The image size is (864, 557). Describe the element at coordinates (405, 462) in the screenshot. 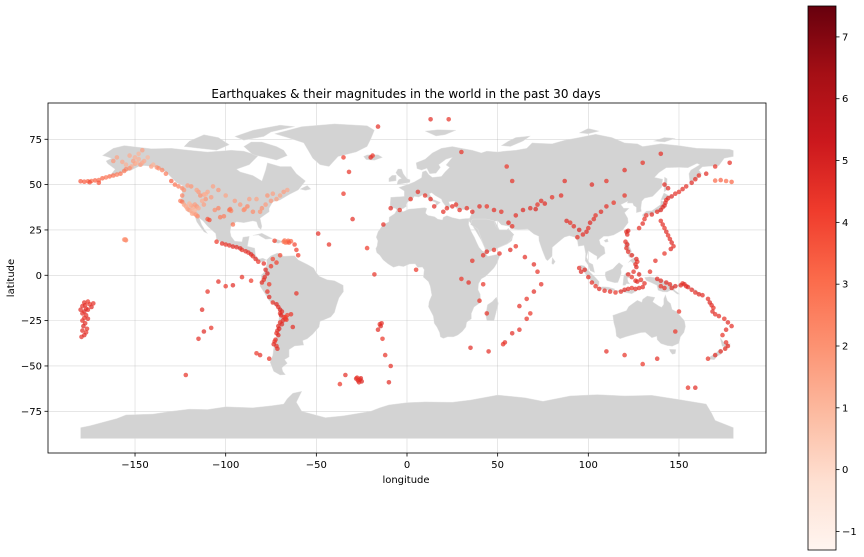

I see `x-axis-ticks: −150 −100 −50 0 50 100 150` at that location.